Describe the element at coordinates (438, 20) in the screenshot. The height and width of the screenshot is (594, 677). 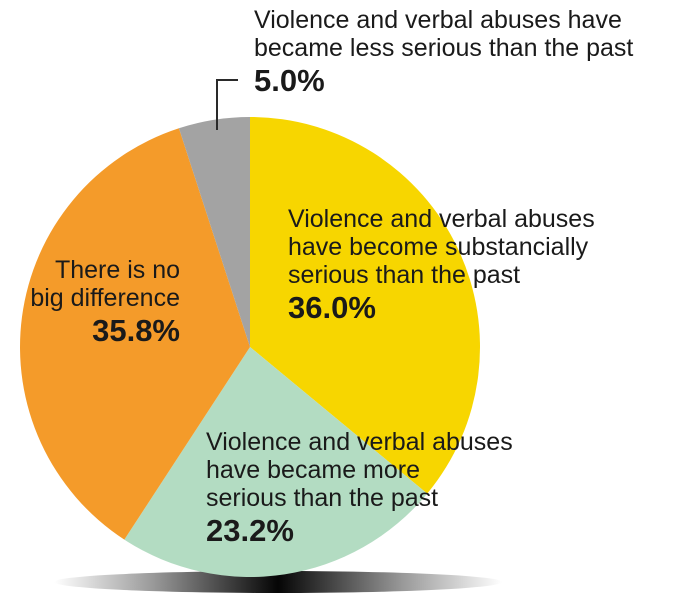
I see `slice-label-line: Violence and verbal abuses have` at that location.